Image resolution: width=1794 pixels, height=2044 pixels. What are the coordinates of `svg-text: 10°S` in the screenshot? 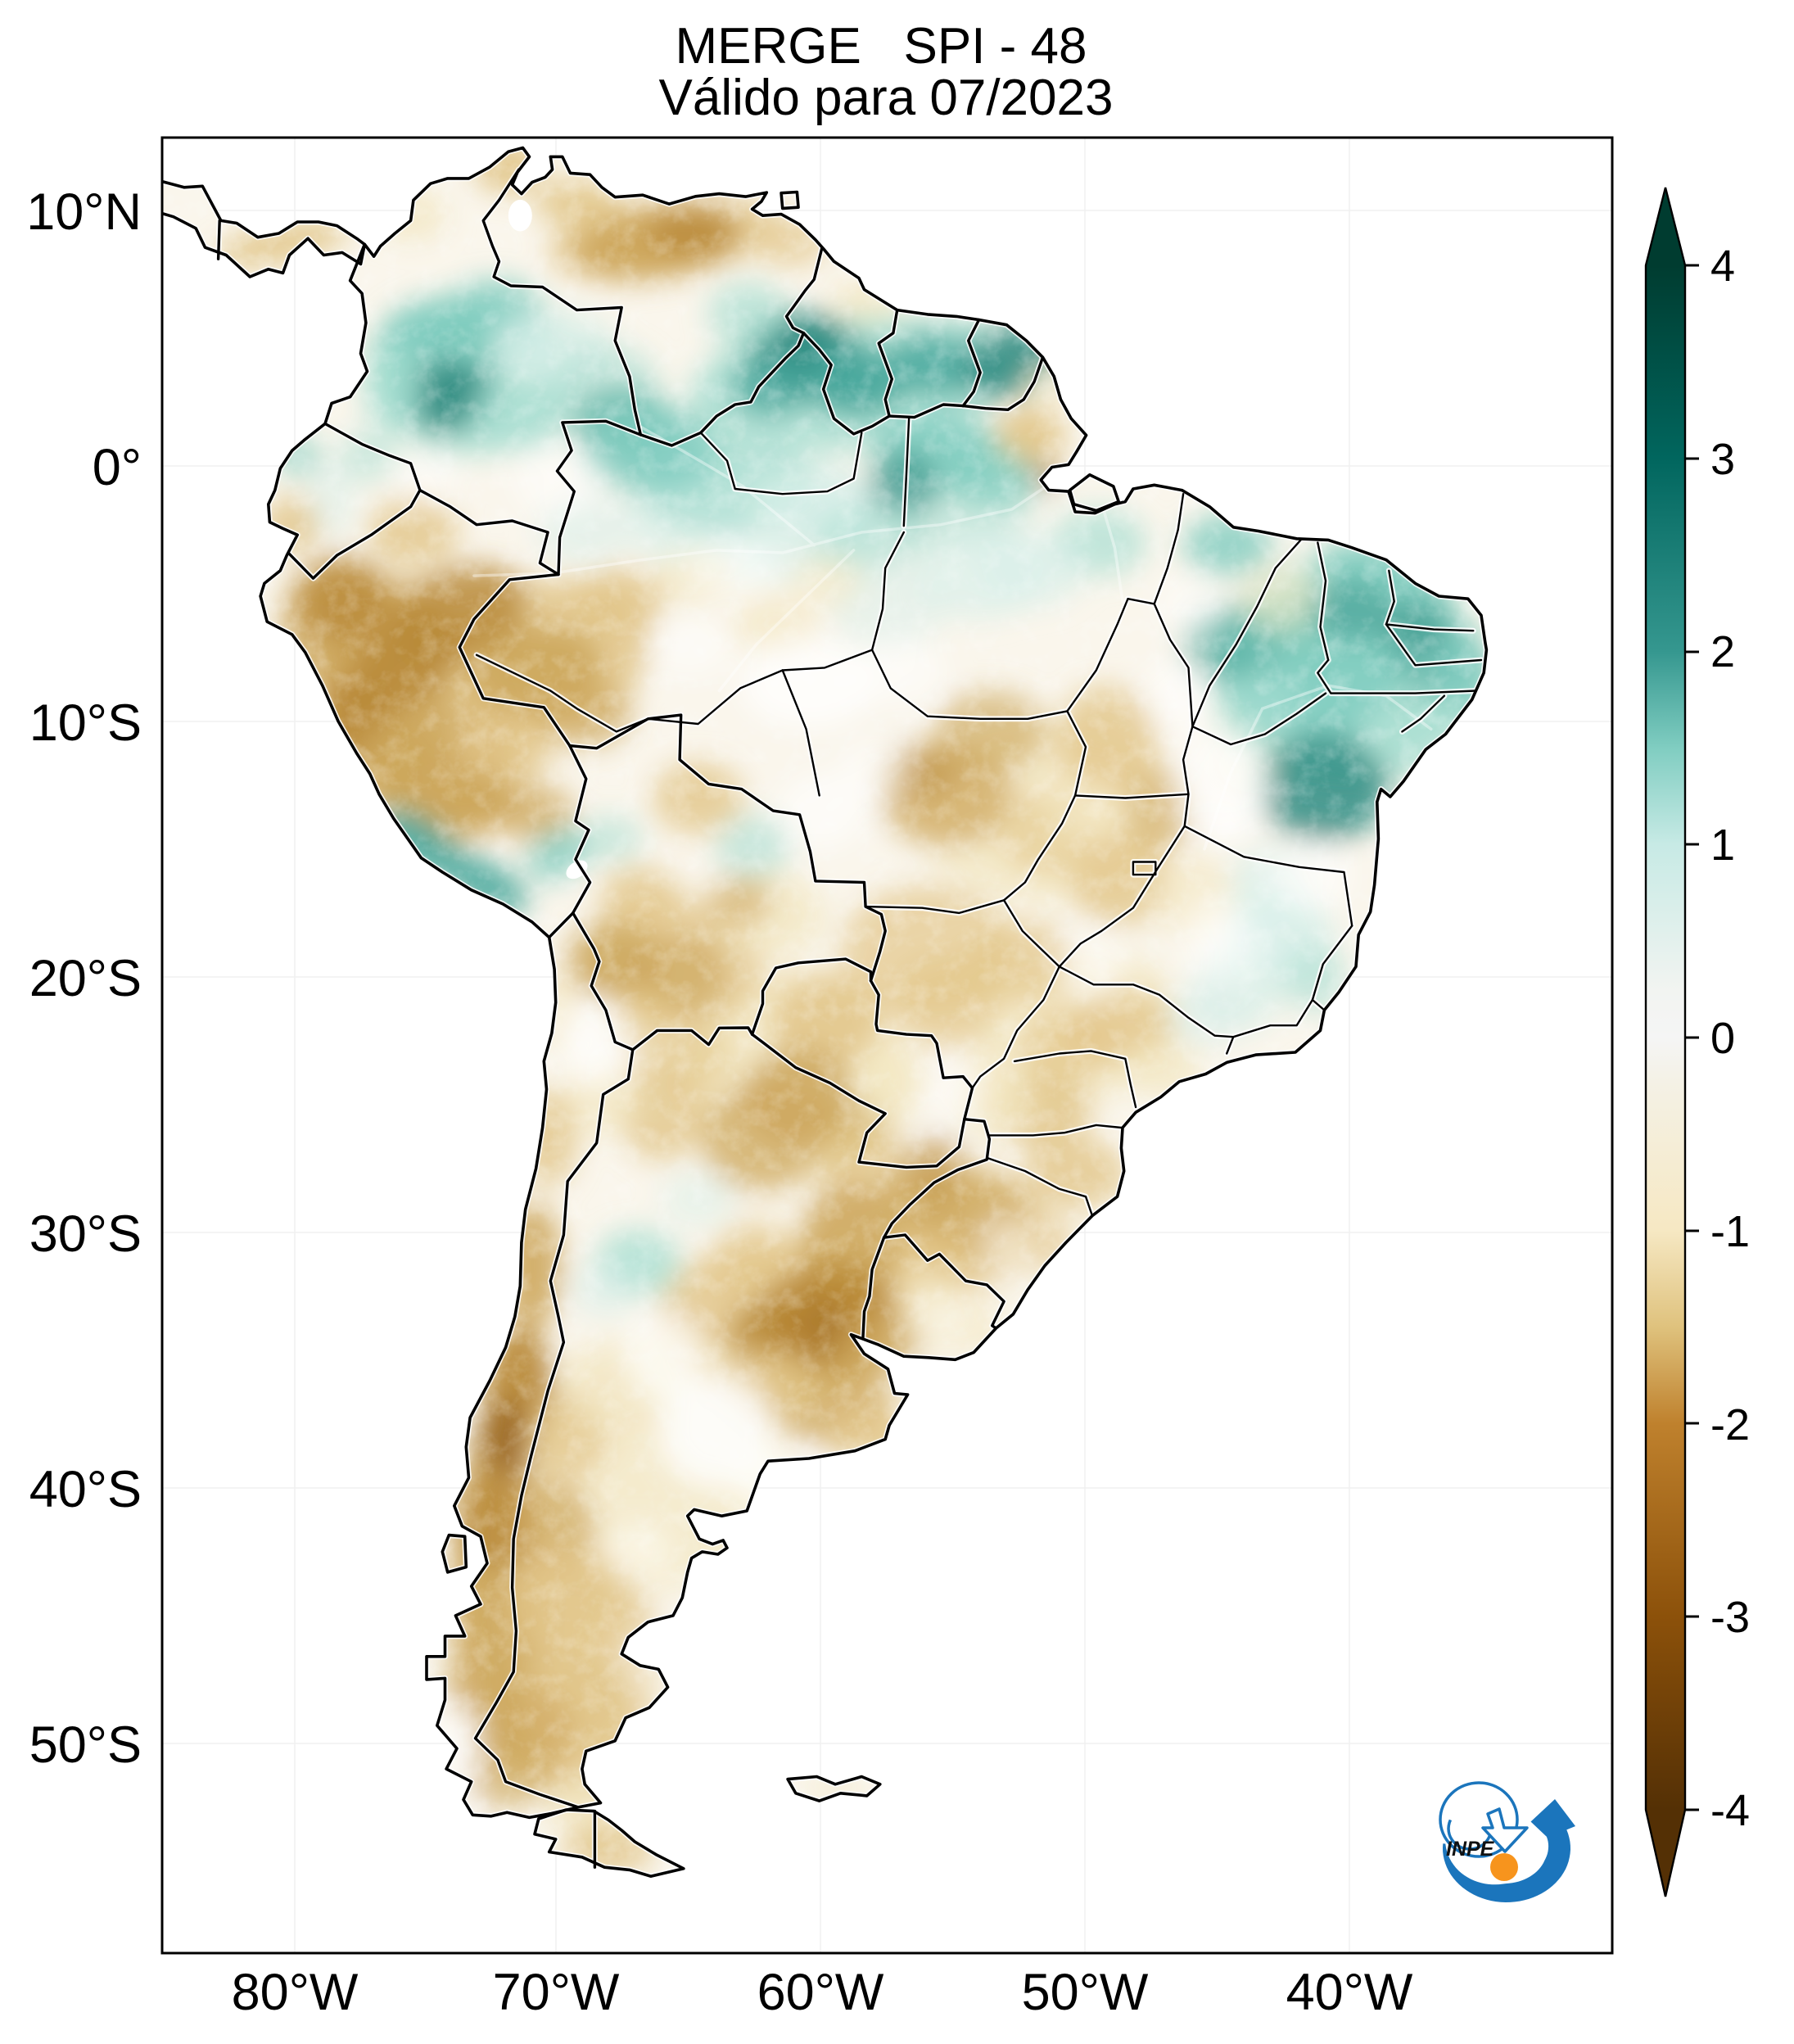 It's located at (85, 723).